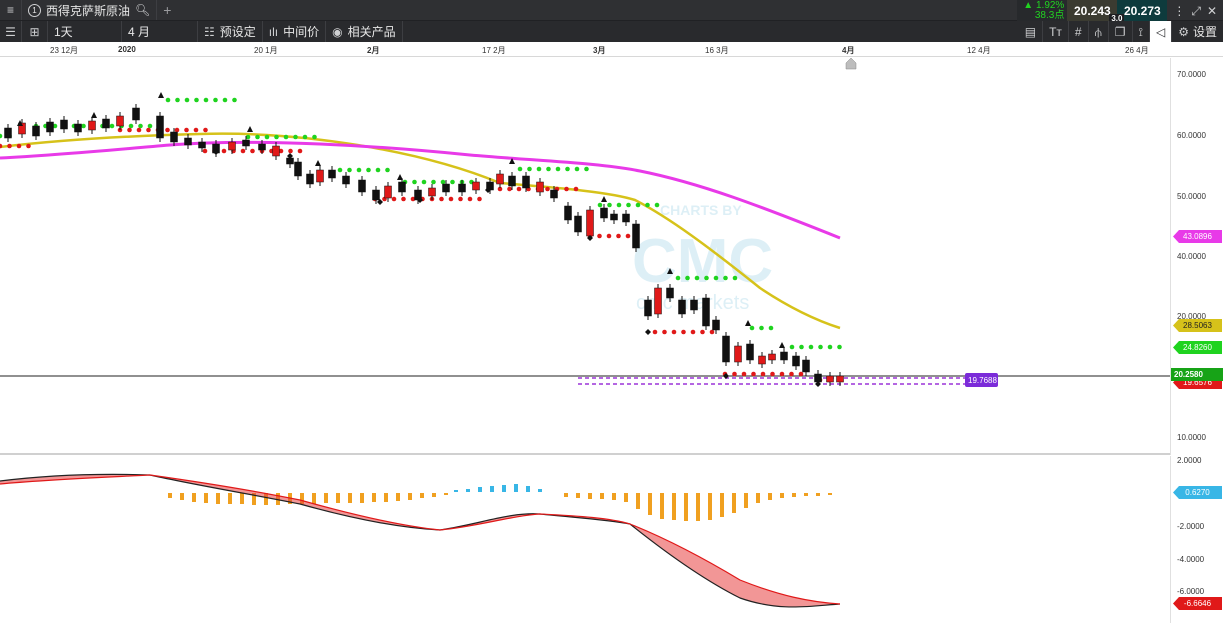 This screenshot has height=623, width=1223. I want to click on close-icon: ✕, so click(1211, 10).